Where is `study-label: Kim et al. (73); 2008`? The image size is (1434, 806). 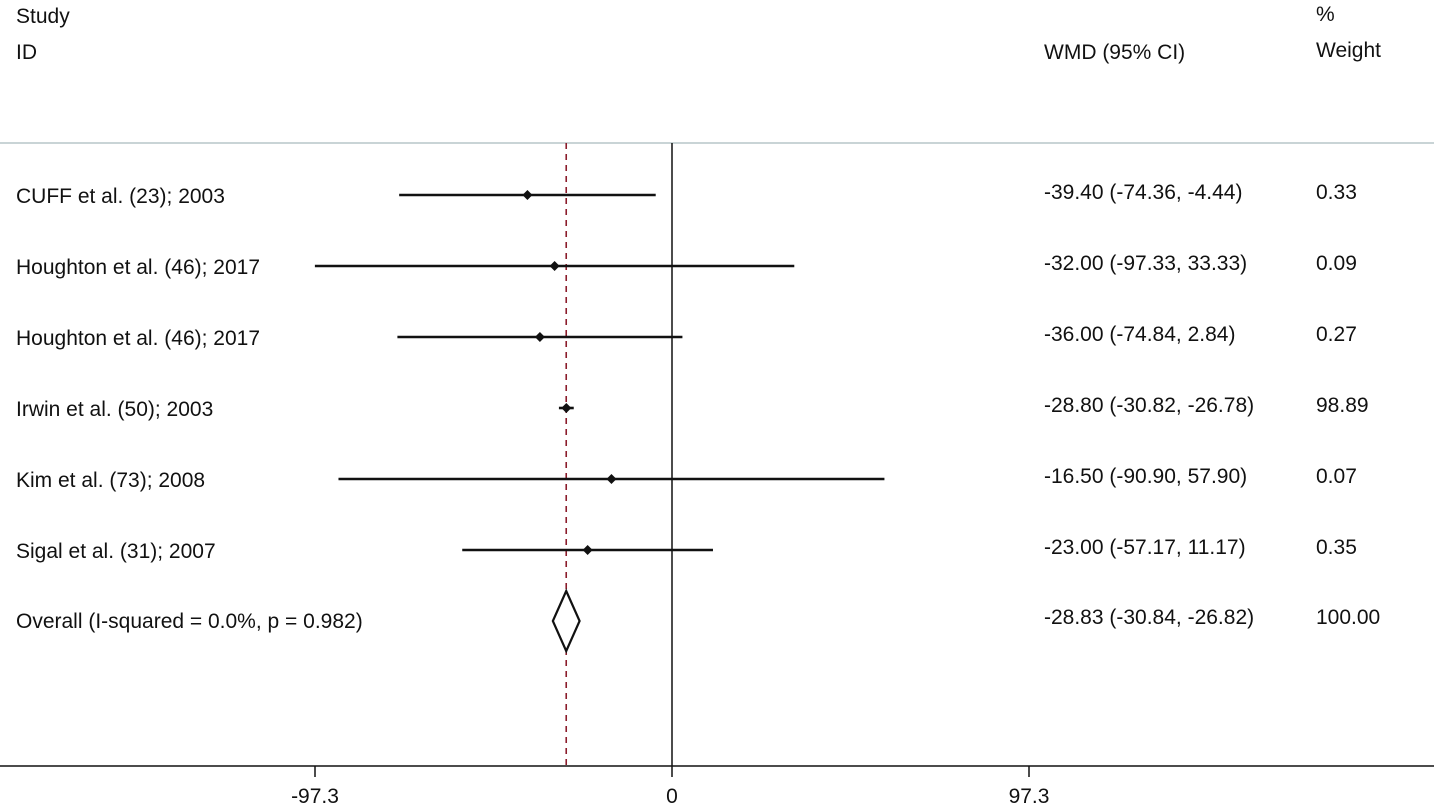
study-label: Kim et al. (73); 2008 is located at coordinates (110, 480).